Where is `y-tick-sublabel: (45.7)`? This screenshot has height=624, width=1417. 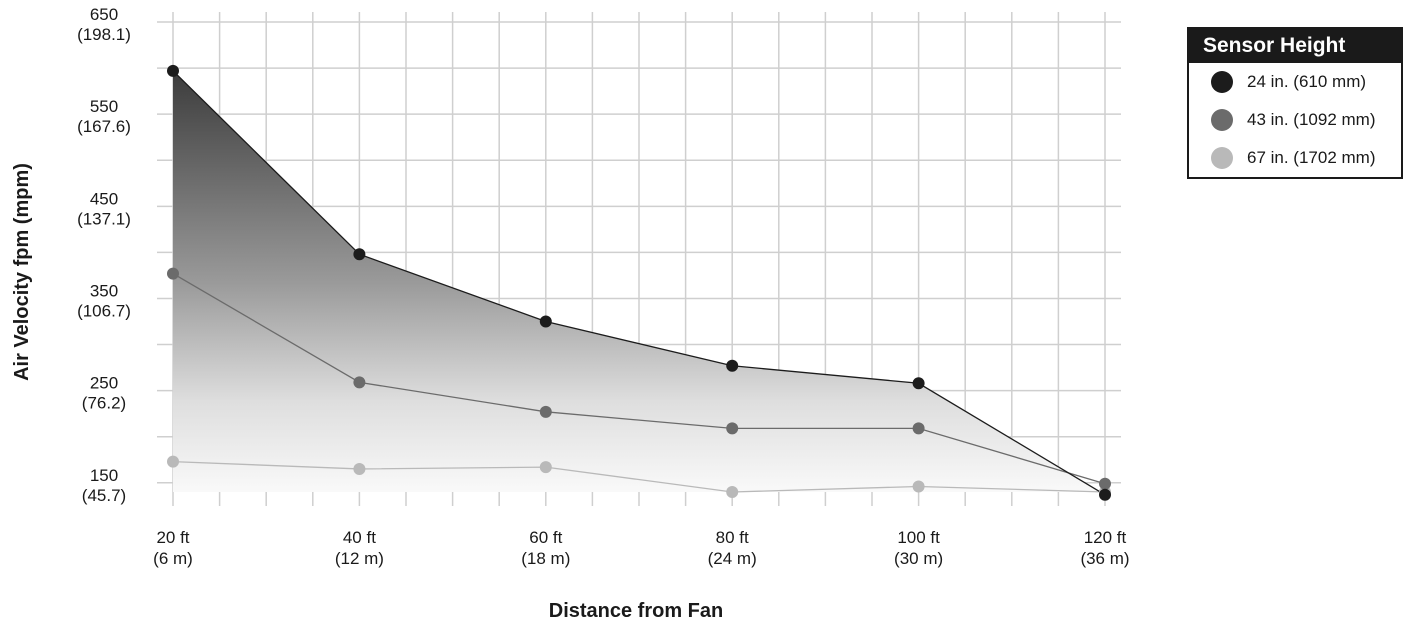 y-tick-sublabel: (45.7) is located at coordinates (104, 495).